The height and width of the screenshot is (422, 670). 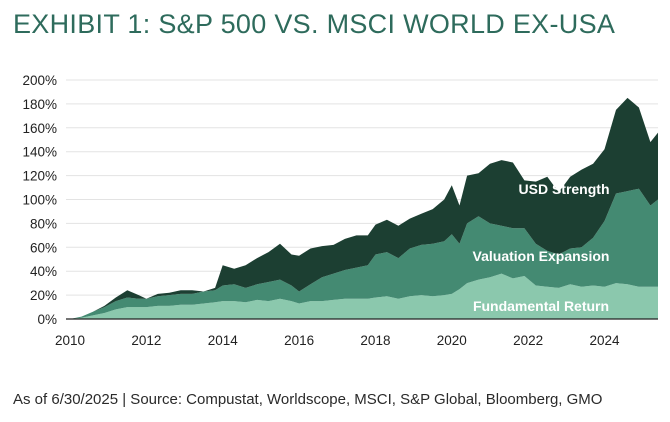 What do you see at coordinates (299, 340) in the screenshot?
I see `x-tick-label: 2016` at bounding box center [299, 340].